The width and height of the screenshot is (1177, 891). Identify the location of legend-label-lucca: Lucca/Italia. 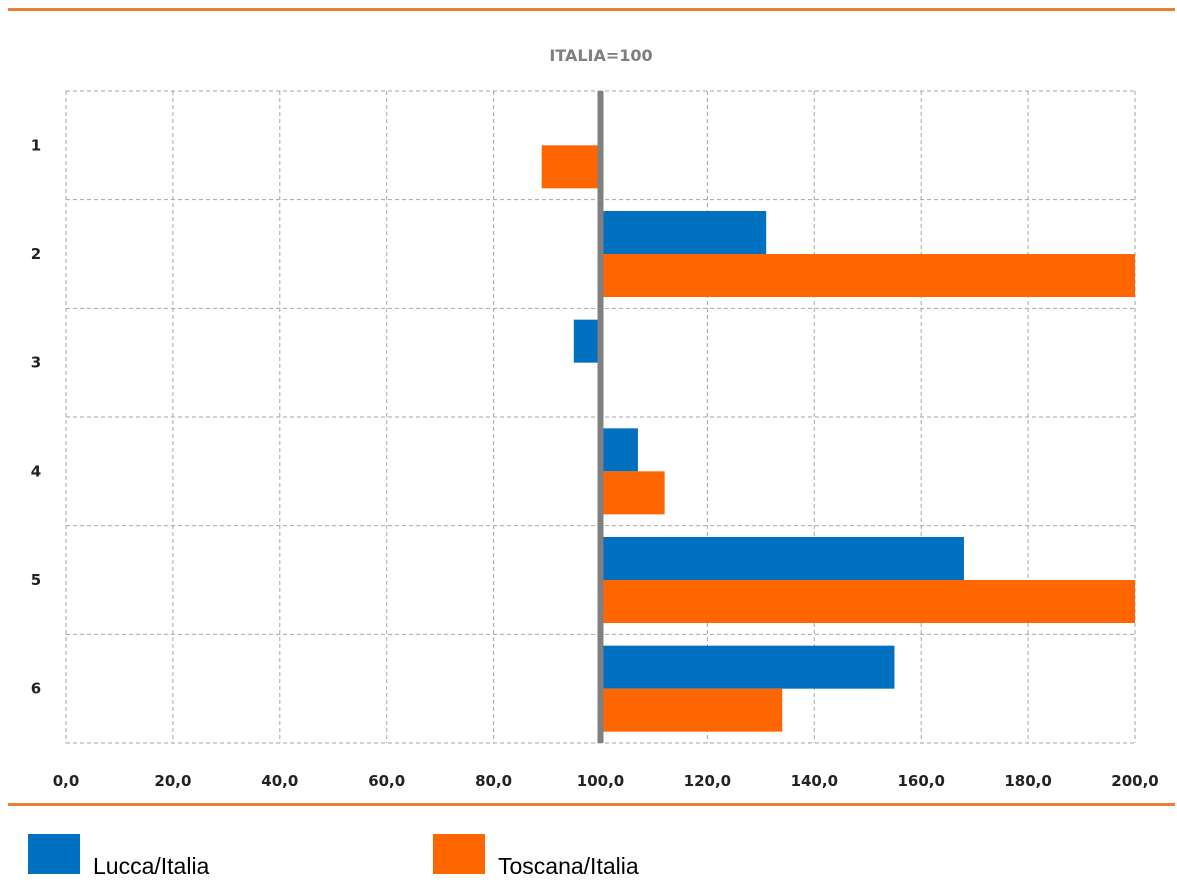
(151, 866).